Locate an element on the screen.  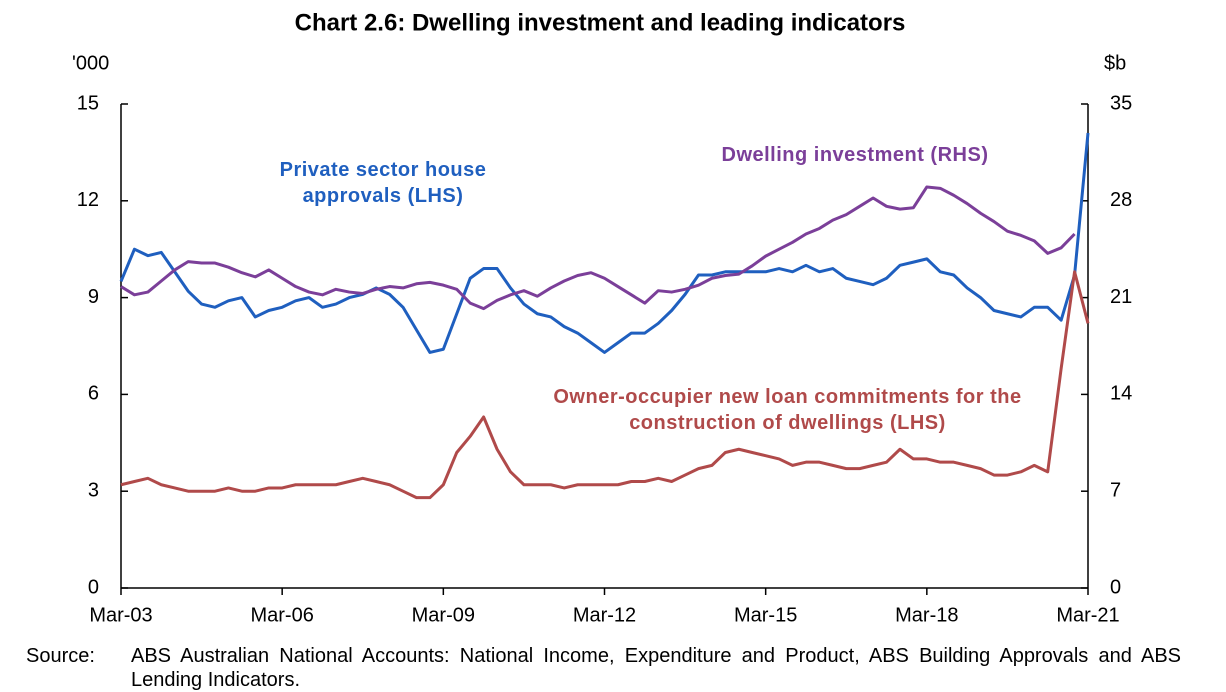
y2-tick-label: 21 is located at coordinates (1121, 297).